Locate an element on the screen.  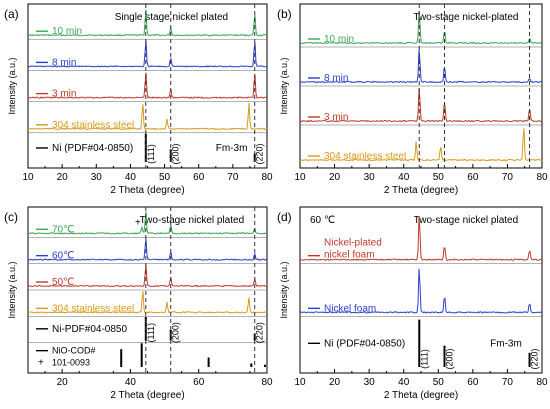
reference2-label: NiO-COD# is located at coordinates (74, 351).